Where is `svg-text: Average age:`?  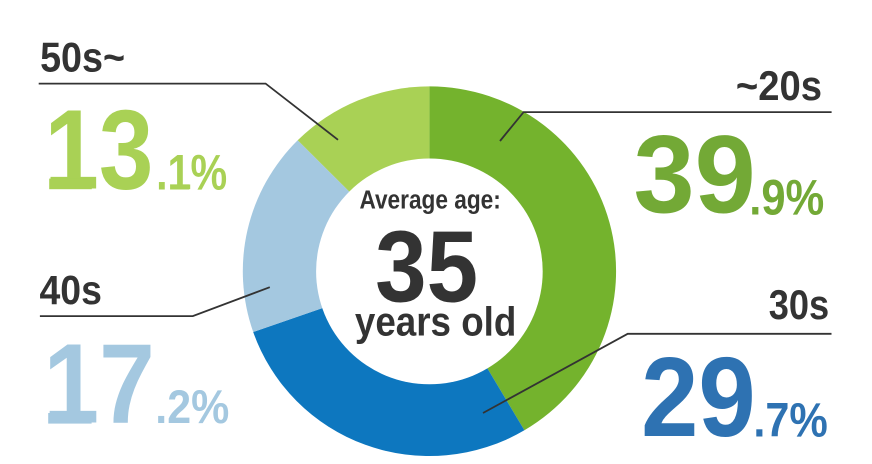
svg-text: Average age: is located at coordinates (429, 200).